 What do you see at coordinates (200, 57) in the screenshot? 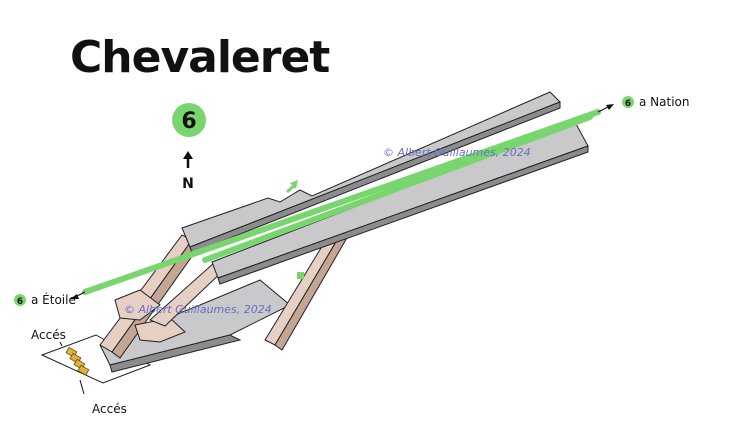
I see `station-title: Chevaleret` at bounding box center [200, 57].